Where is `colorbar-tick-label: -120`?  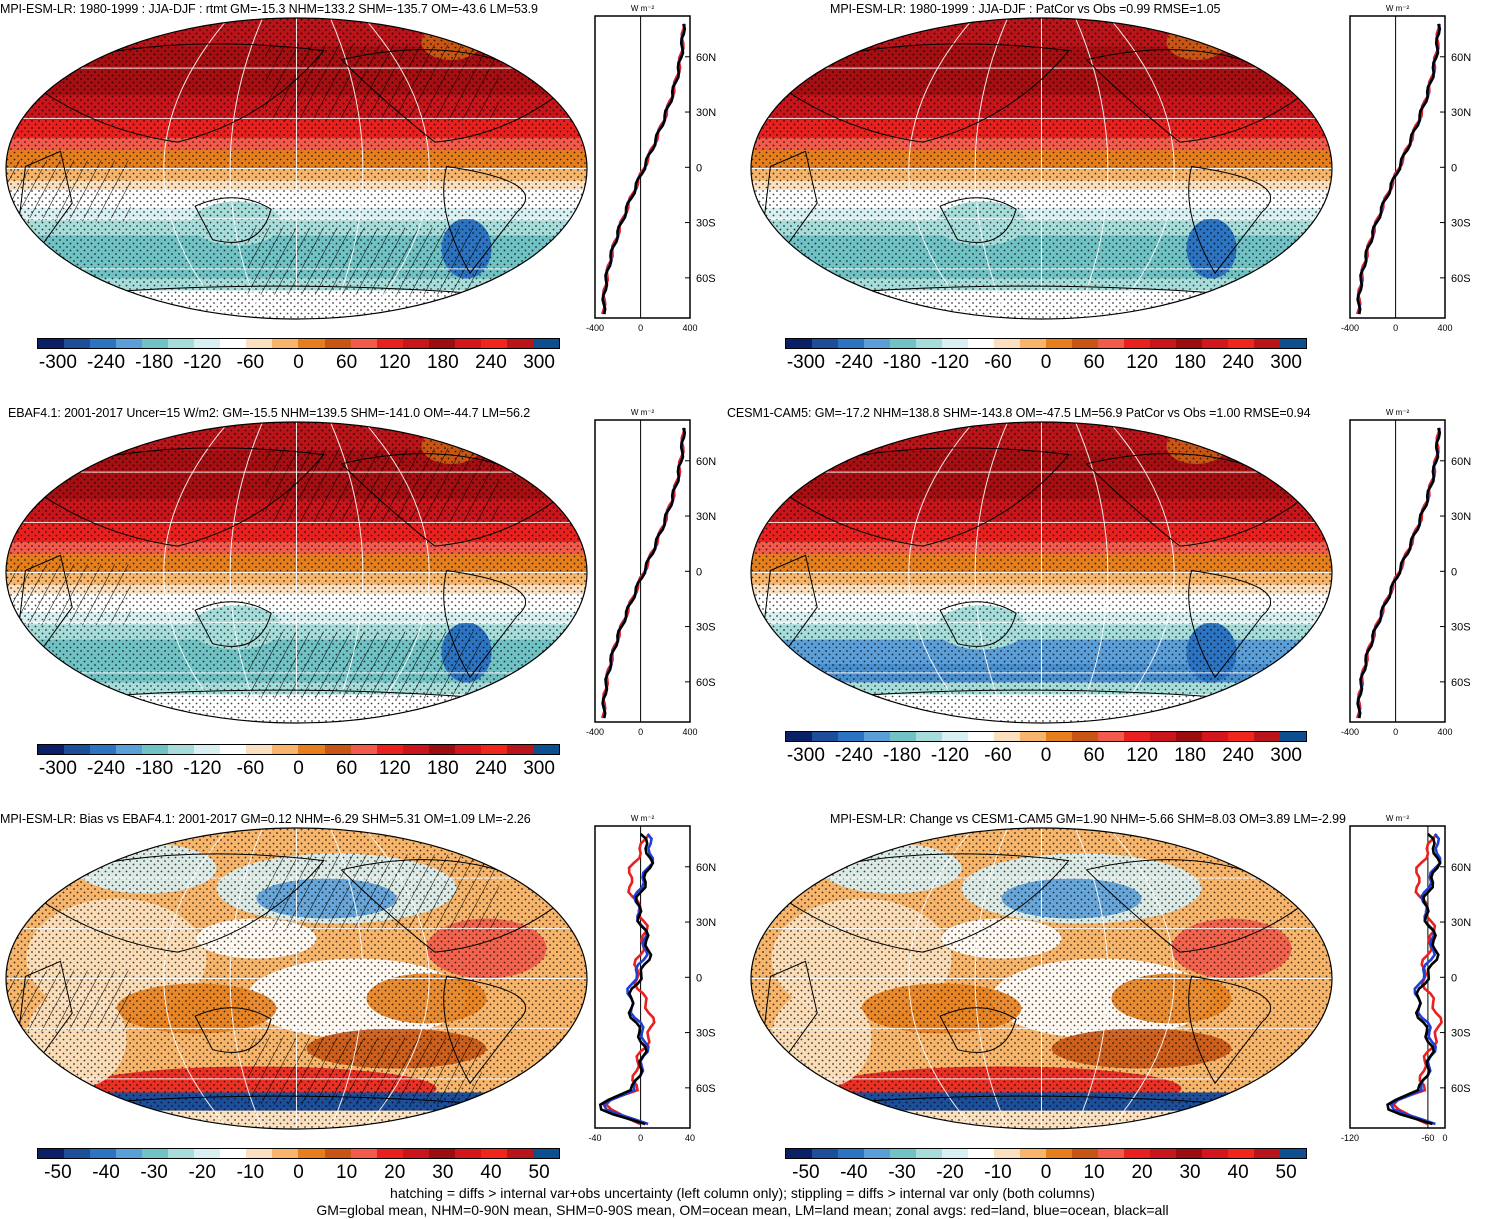
colorbar-tick-label: -120 is located at coordinates (949, 362).